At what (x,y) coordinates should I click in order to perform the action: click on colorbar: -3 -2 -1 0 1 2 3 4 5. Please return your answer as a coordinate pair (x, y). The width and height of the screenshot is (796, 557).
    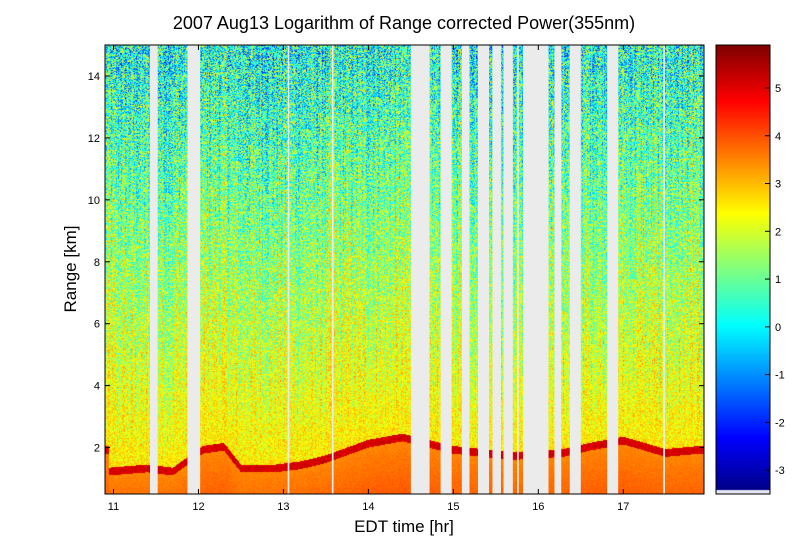
    Looking at the image, I should click on (750, 269).